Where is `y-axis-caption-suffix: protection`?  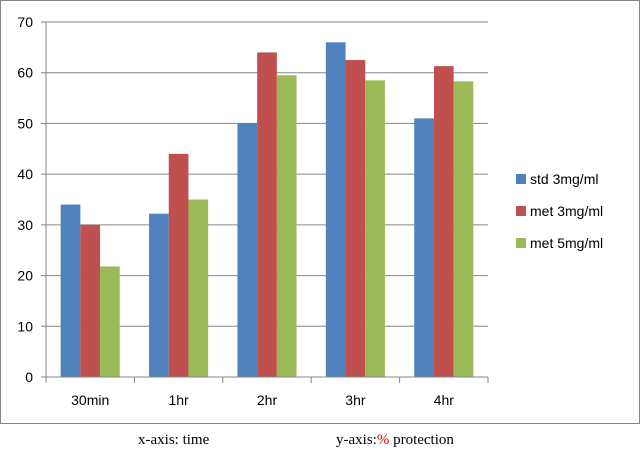
y-axis-caption-suffix: protection is located at coordinates (421, 440).